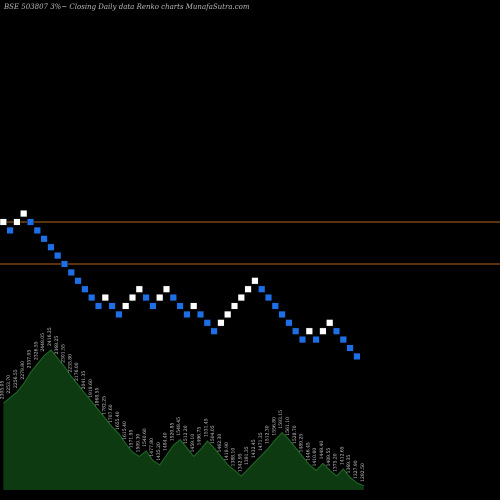 This screenshot has width=500, height=500. I want to click on volume-label: 1446.45, so click(308, 451).